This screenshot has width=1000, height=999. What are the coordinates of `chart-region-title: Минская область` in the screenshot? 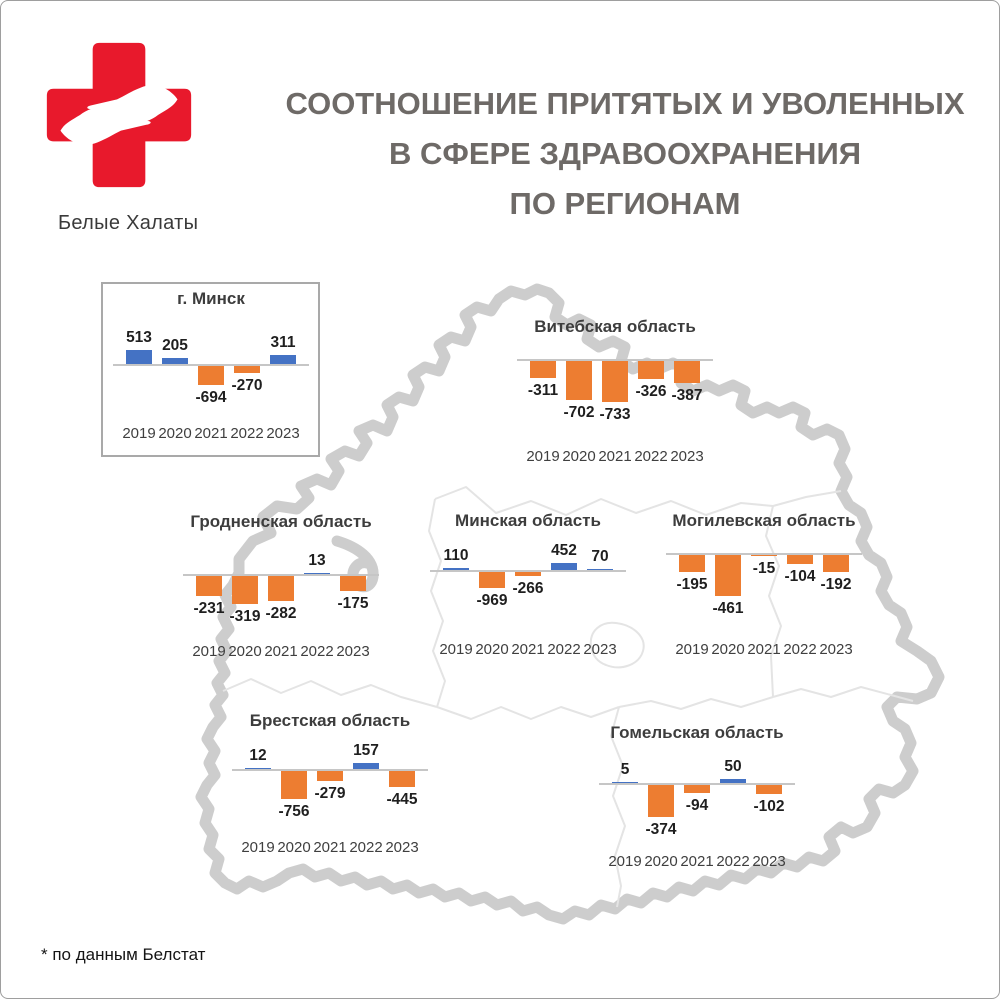 It's located at (528, 520).